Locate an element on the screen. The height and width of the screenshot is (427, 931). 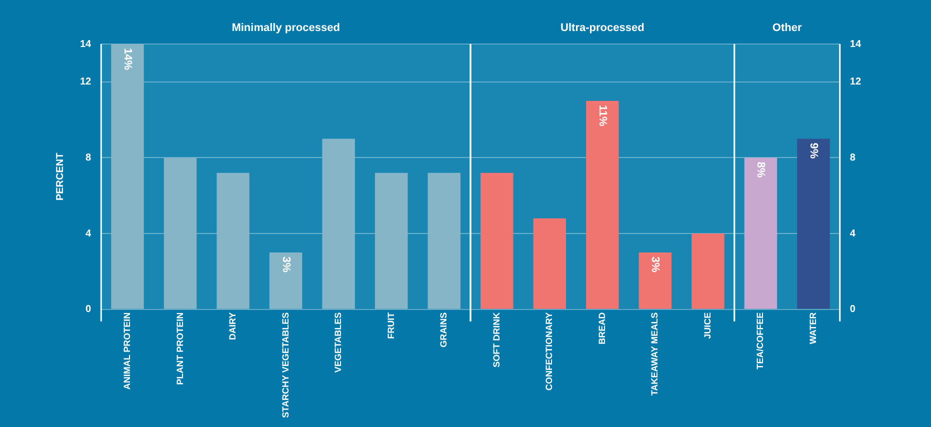
x-tick-label: TEA/COFFEE is located at coordinates (760, 341).